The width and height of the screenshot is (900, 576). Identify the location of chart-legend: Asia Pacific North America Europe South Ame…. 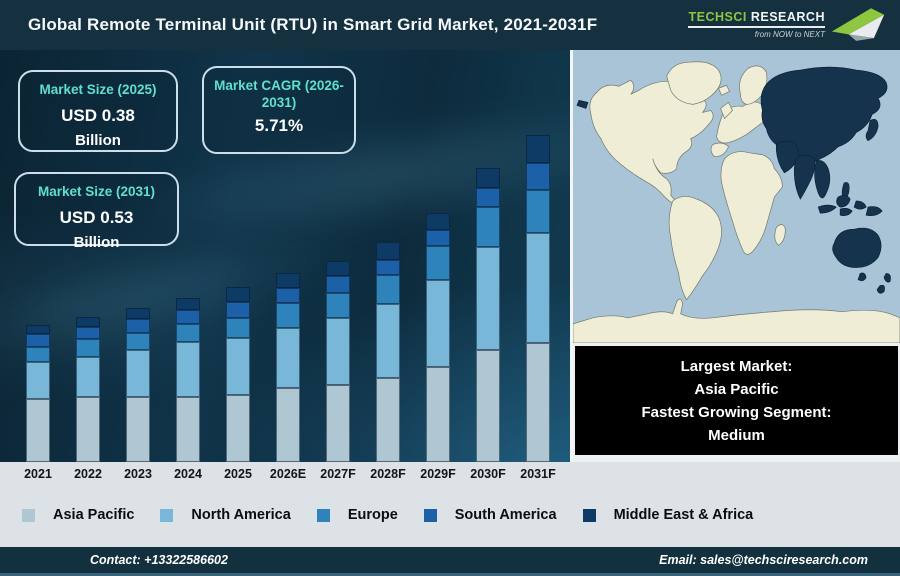
(387, 515).